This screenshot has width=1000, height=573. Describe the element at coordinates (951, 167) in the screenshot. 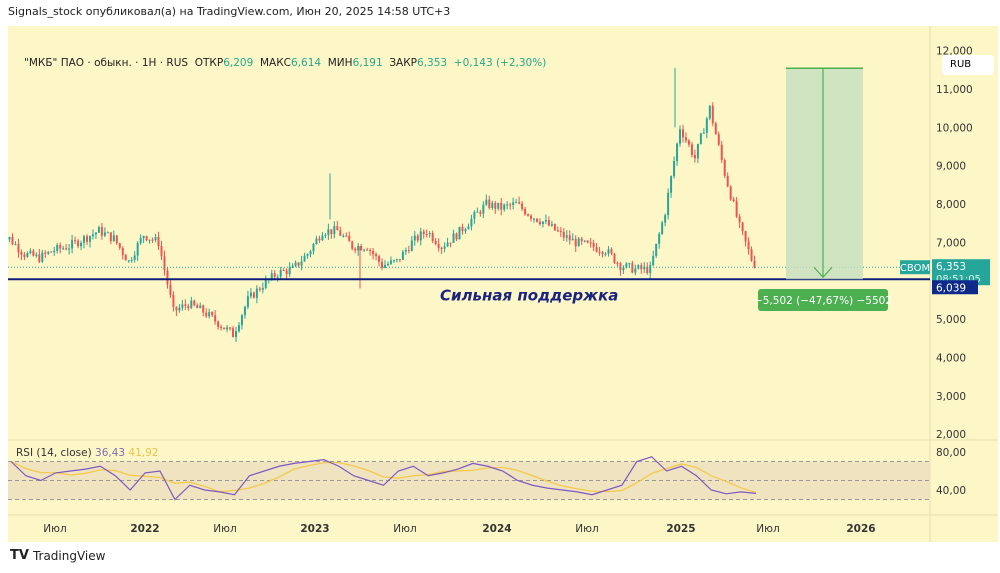

I see `price-tick: 9,000` at that location.